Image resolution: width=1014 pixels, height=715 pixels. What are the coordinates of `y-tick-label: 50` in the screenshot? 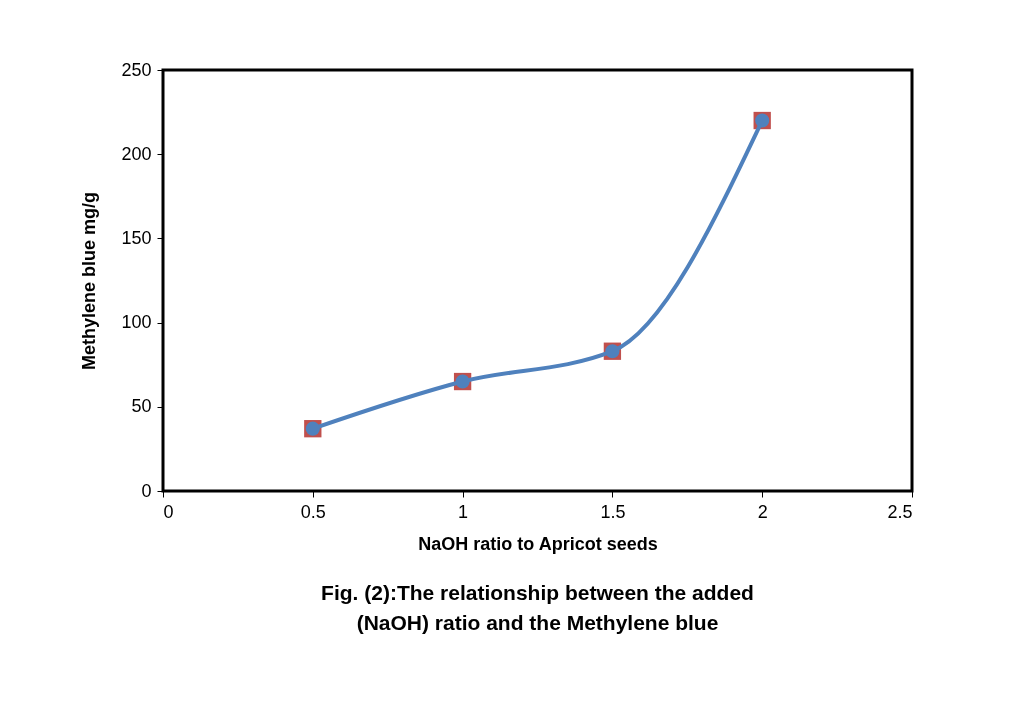 It's located at (141, 406).